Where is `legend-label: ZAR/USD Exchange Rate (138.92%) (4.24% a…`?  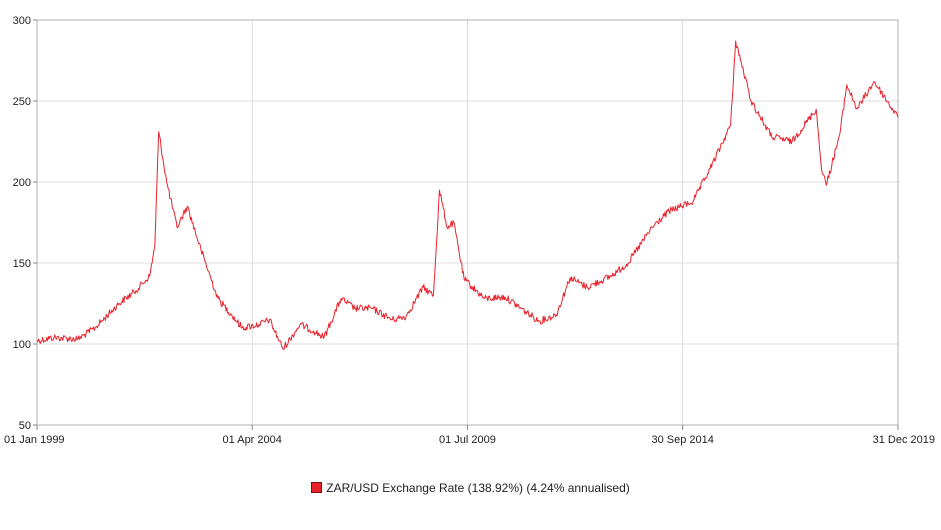 legend-label: ZAR/USD Exchange Rate (138.92%) (4.24% a… is located at coordinates (478, 488).